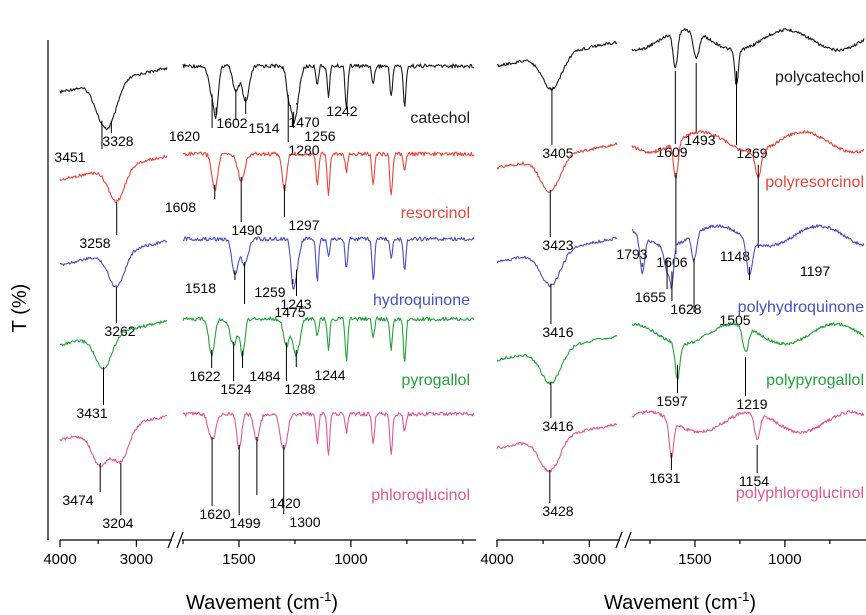  I want to click on peak-label: 1524, so click(235, 389).